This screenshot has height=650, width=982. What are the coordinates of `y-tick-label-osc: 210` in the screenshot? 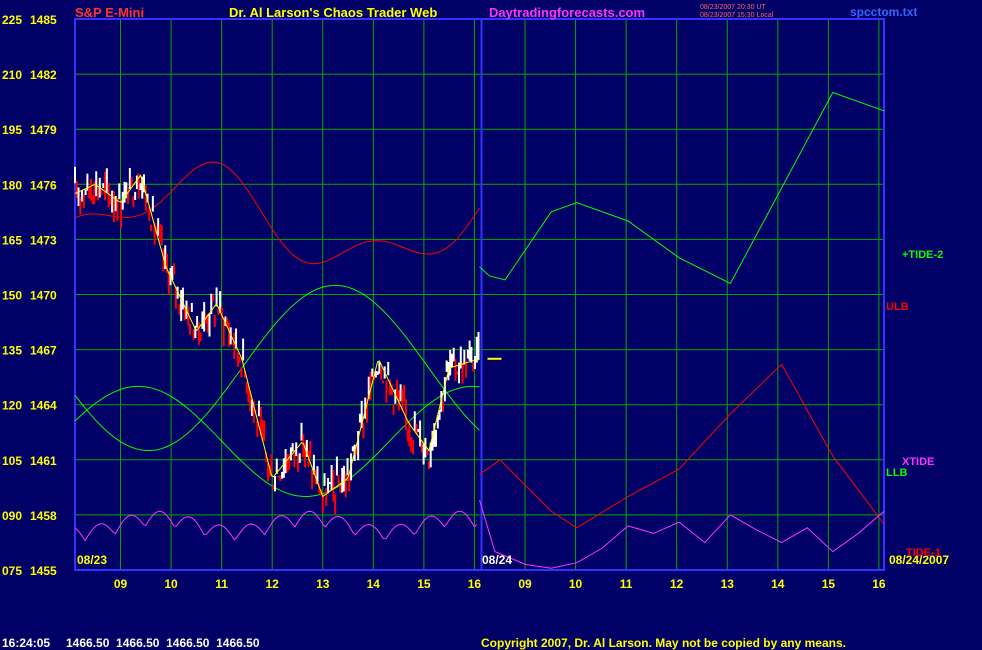 It's located at (12, 75).